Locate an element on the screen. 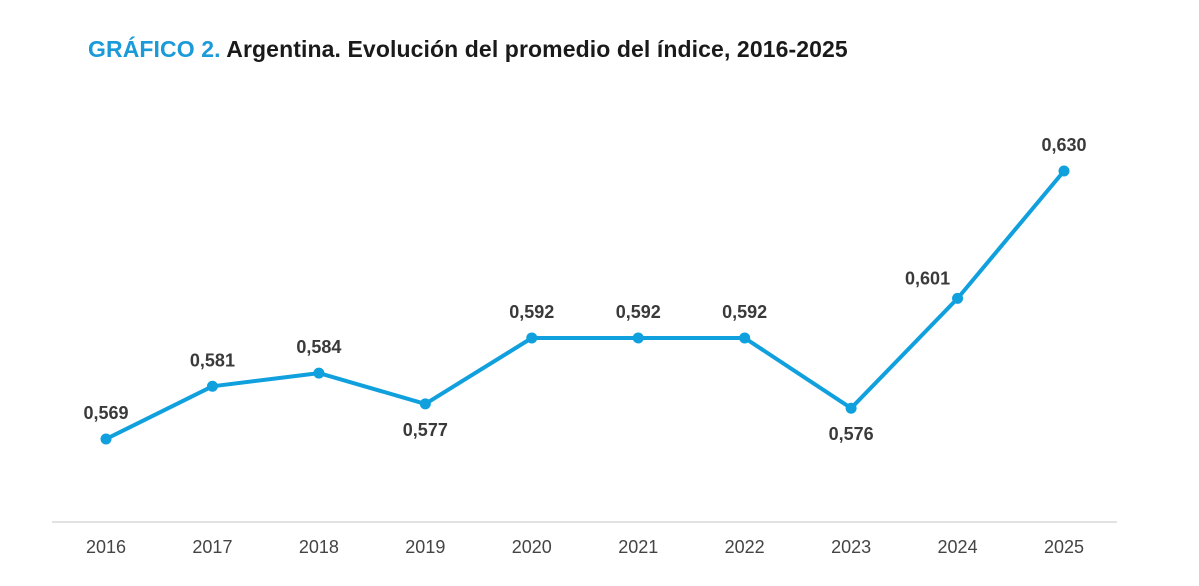 Image resolution: width=1199 pixels, height=586 pixels. data-point-2024 is located at coordinates (958, 298).